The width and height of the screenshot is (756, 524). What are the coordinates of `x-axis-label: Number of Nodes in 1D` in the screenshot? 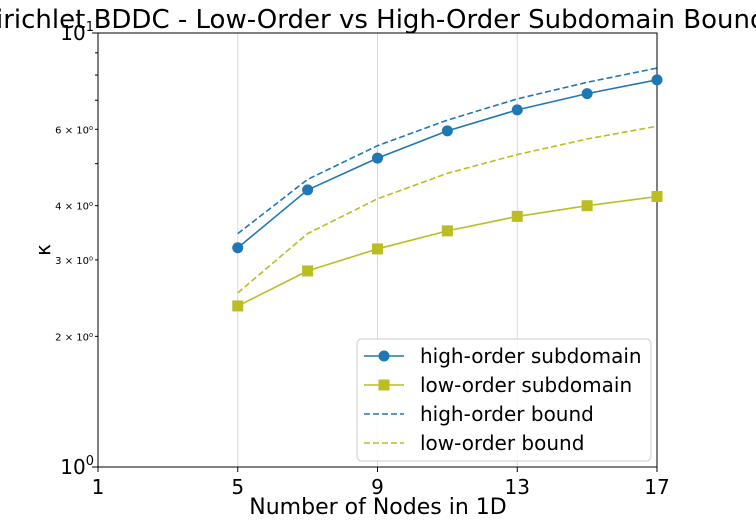 It's located at (377, 507).